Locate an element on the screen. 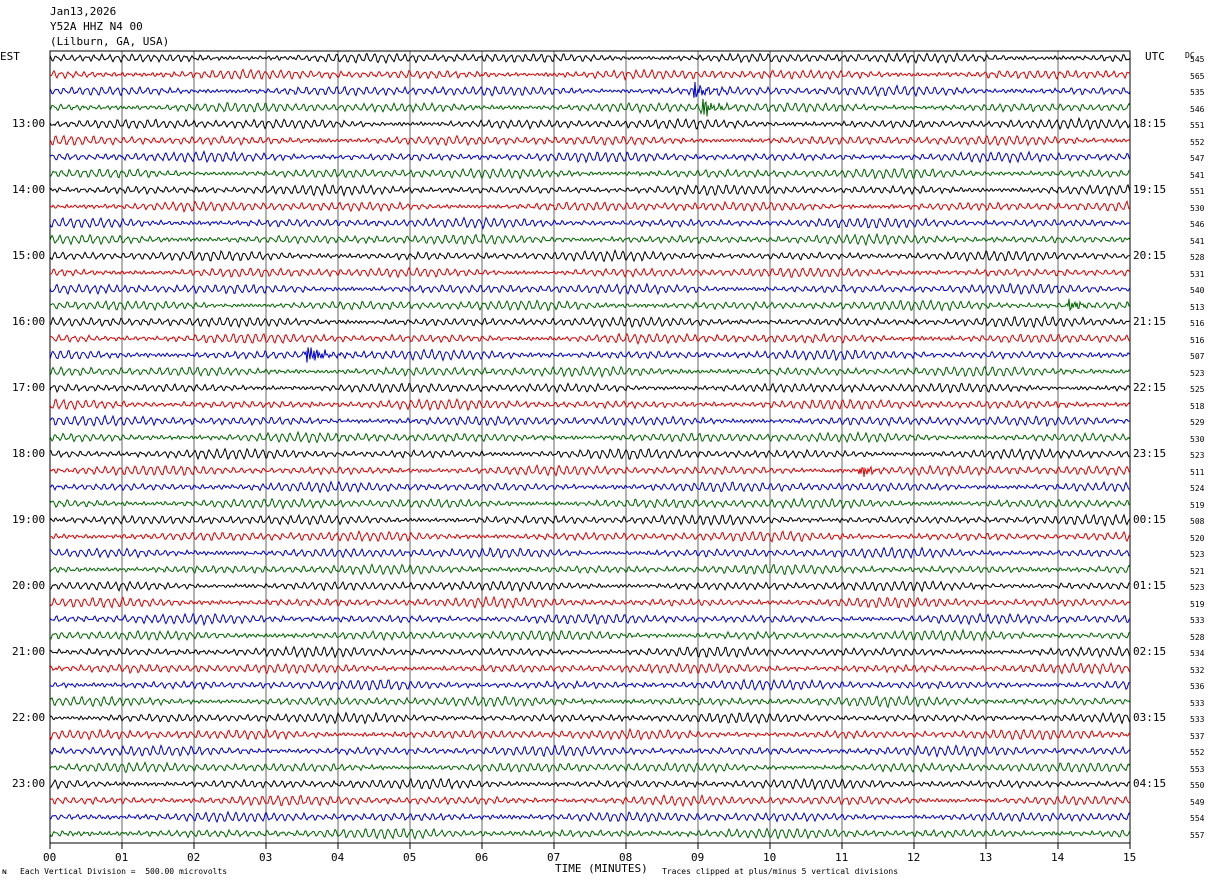 Image resolution: width=1210 pixels, height=886 pixels. left-hour-label: 14:00 is located at coordinates (29, 189).